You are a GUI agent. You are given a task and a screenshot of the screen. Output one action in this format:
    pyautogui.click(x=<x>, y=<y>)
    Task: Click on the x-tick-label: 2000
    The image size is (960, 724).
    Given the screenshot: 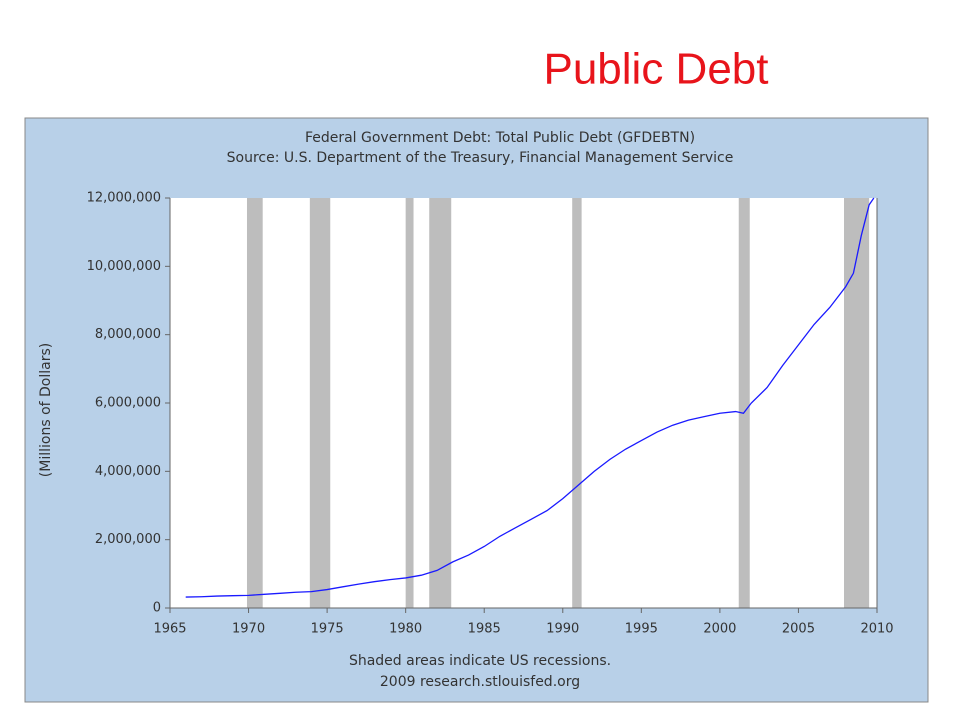 What is the action you would take?
    pyautogui.click(x=719, y=629)
    